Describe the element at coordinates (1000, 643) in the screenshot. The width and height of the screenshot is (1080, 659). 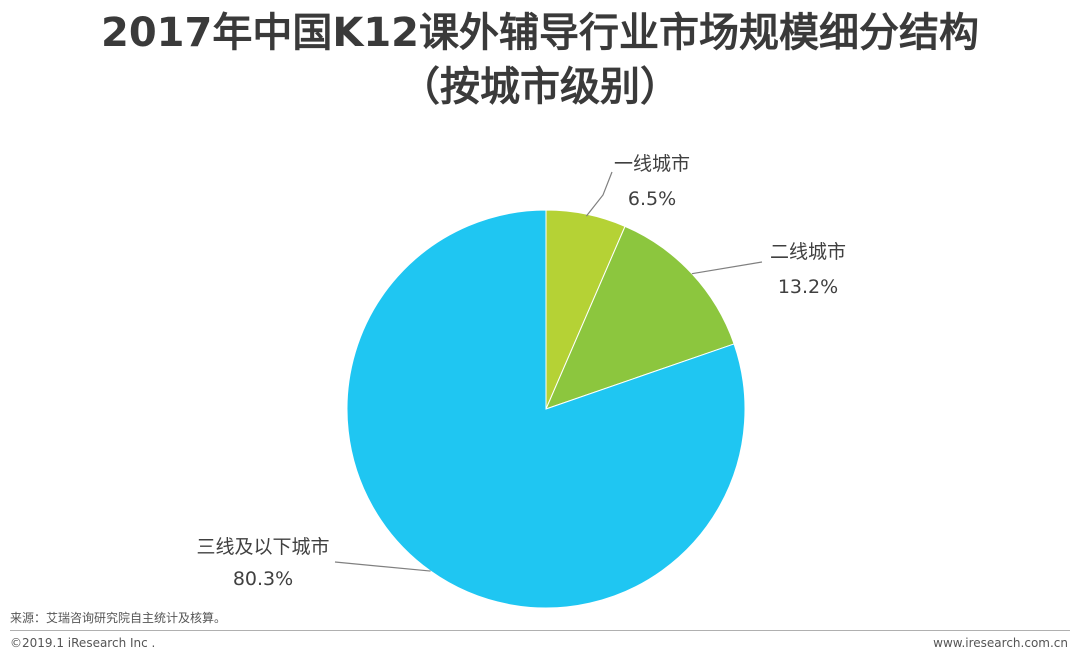
I see `website-link: www.iresearch.com.cn` at that location.